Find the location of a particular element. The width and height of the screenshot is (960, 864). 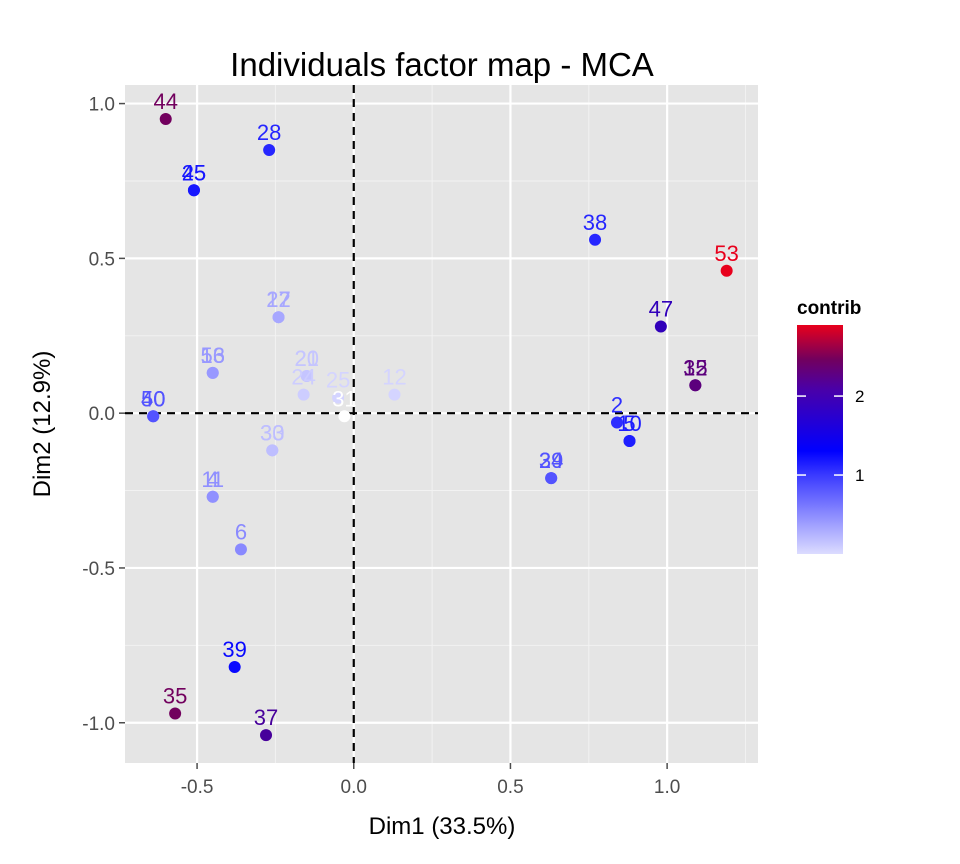

point-label-11: 11 is located at coordinates (212, 479).